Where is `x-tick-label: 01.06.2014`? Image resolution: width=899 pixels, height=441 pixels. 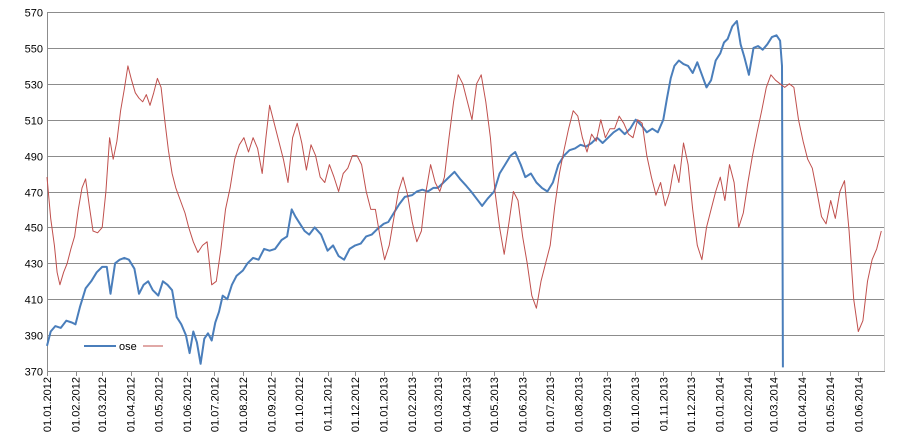
x-tick-label: 01.06.2014 is located at coordinates (859, 404).